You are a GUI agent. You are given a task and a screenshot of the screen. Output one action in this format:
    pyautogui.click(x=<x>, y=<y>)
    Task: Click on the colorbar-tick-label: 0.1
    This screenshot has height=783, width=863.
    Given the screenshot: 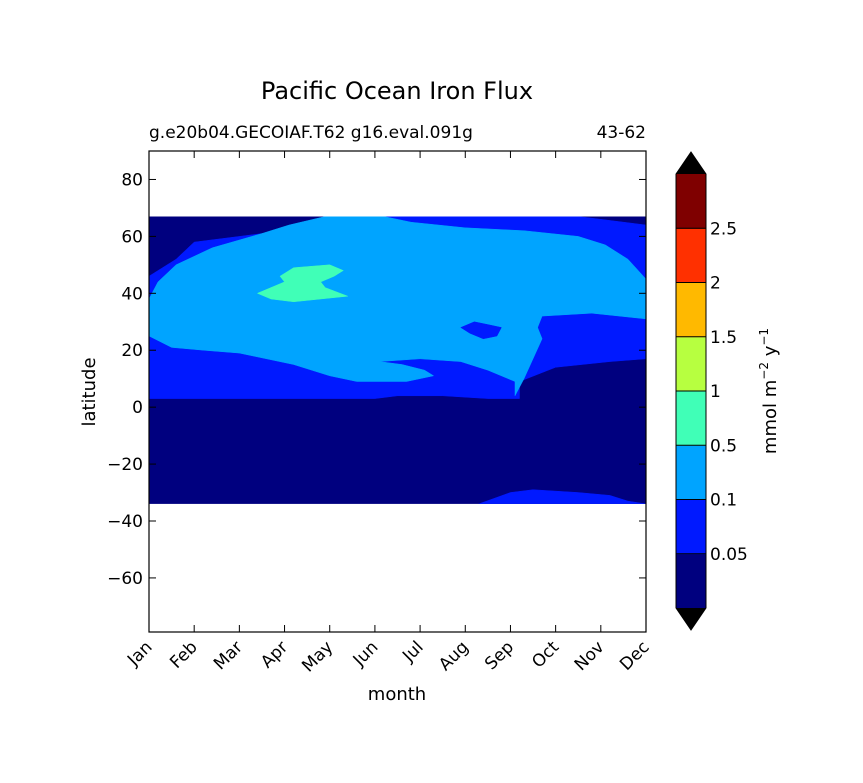 What is the action you would take?
    pyautogui.click(x=723, y=501)
    